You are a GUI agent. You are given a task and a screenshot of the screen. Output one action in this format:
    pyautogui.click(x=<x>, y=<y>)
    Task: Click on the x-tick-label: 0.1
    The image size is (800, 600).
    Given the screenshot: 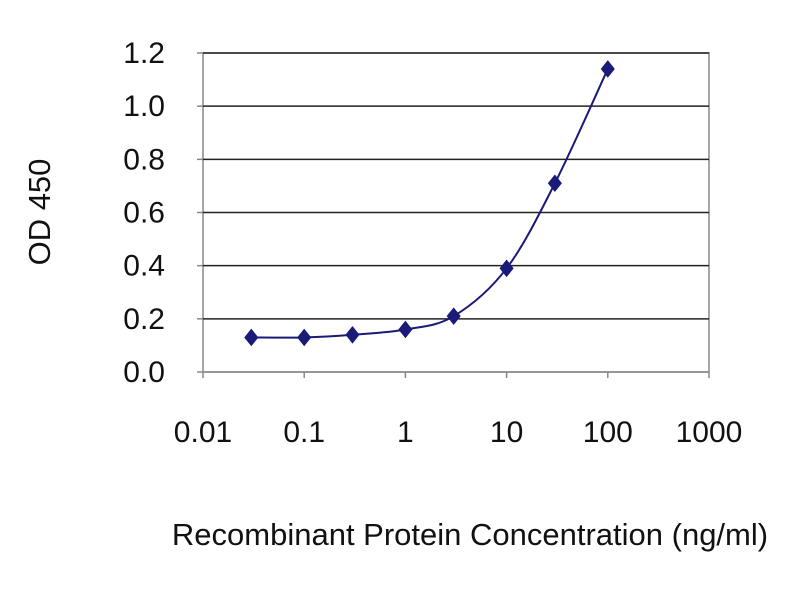 What is the action you would take?
    pyautogui.click(x=304, y=432)
    